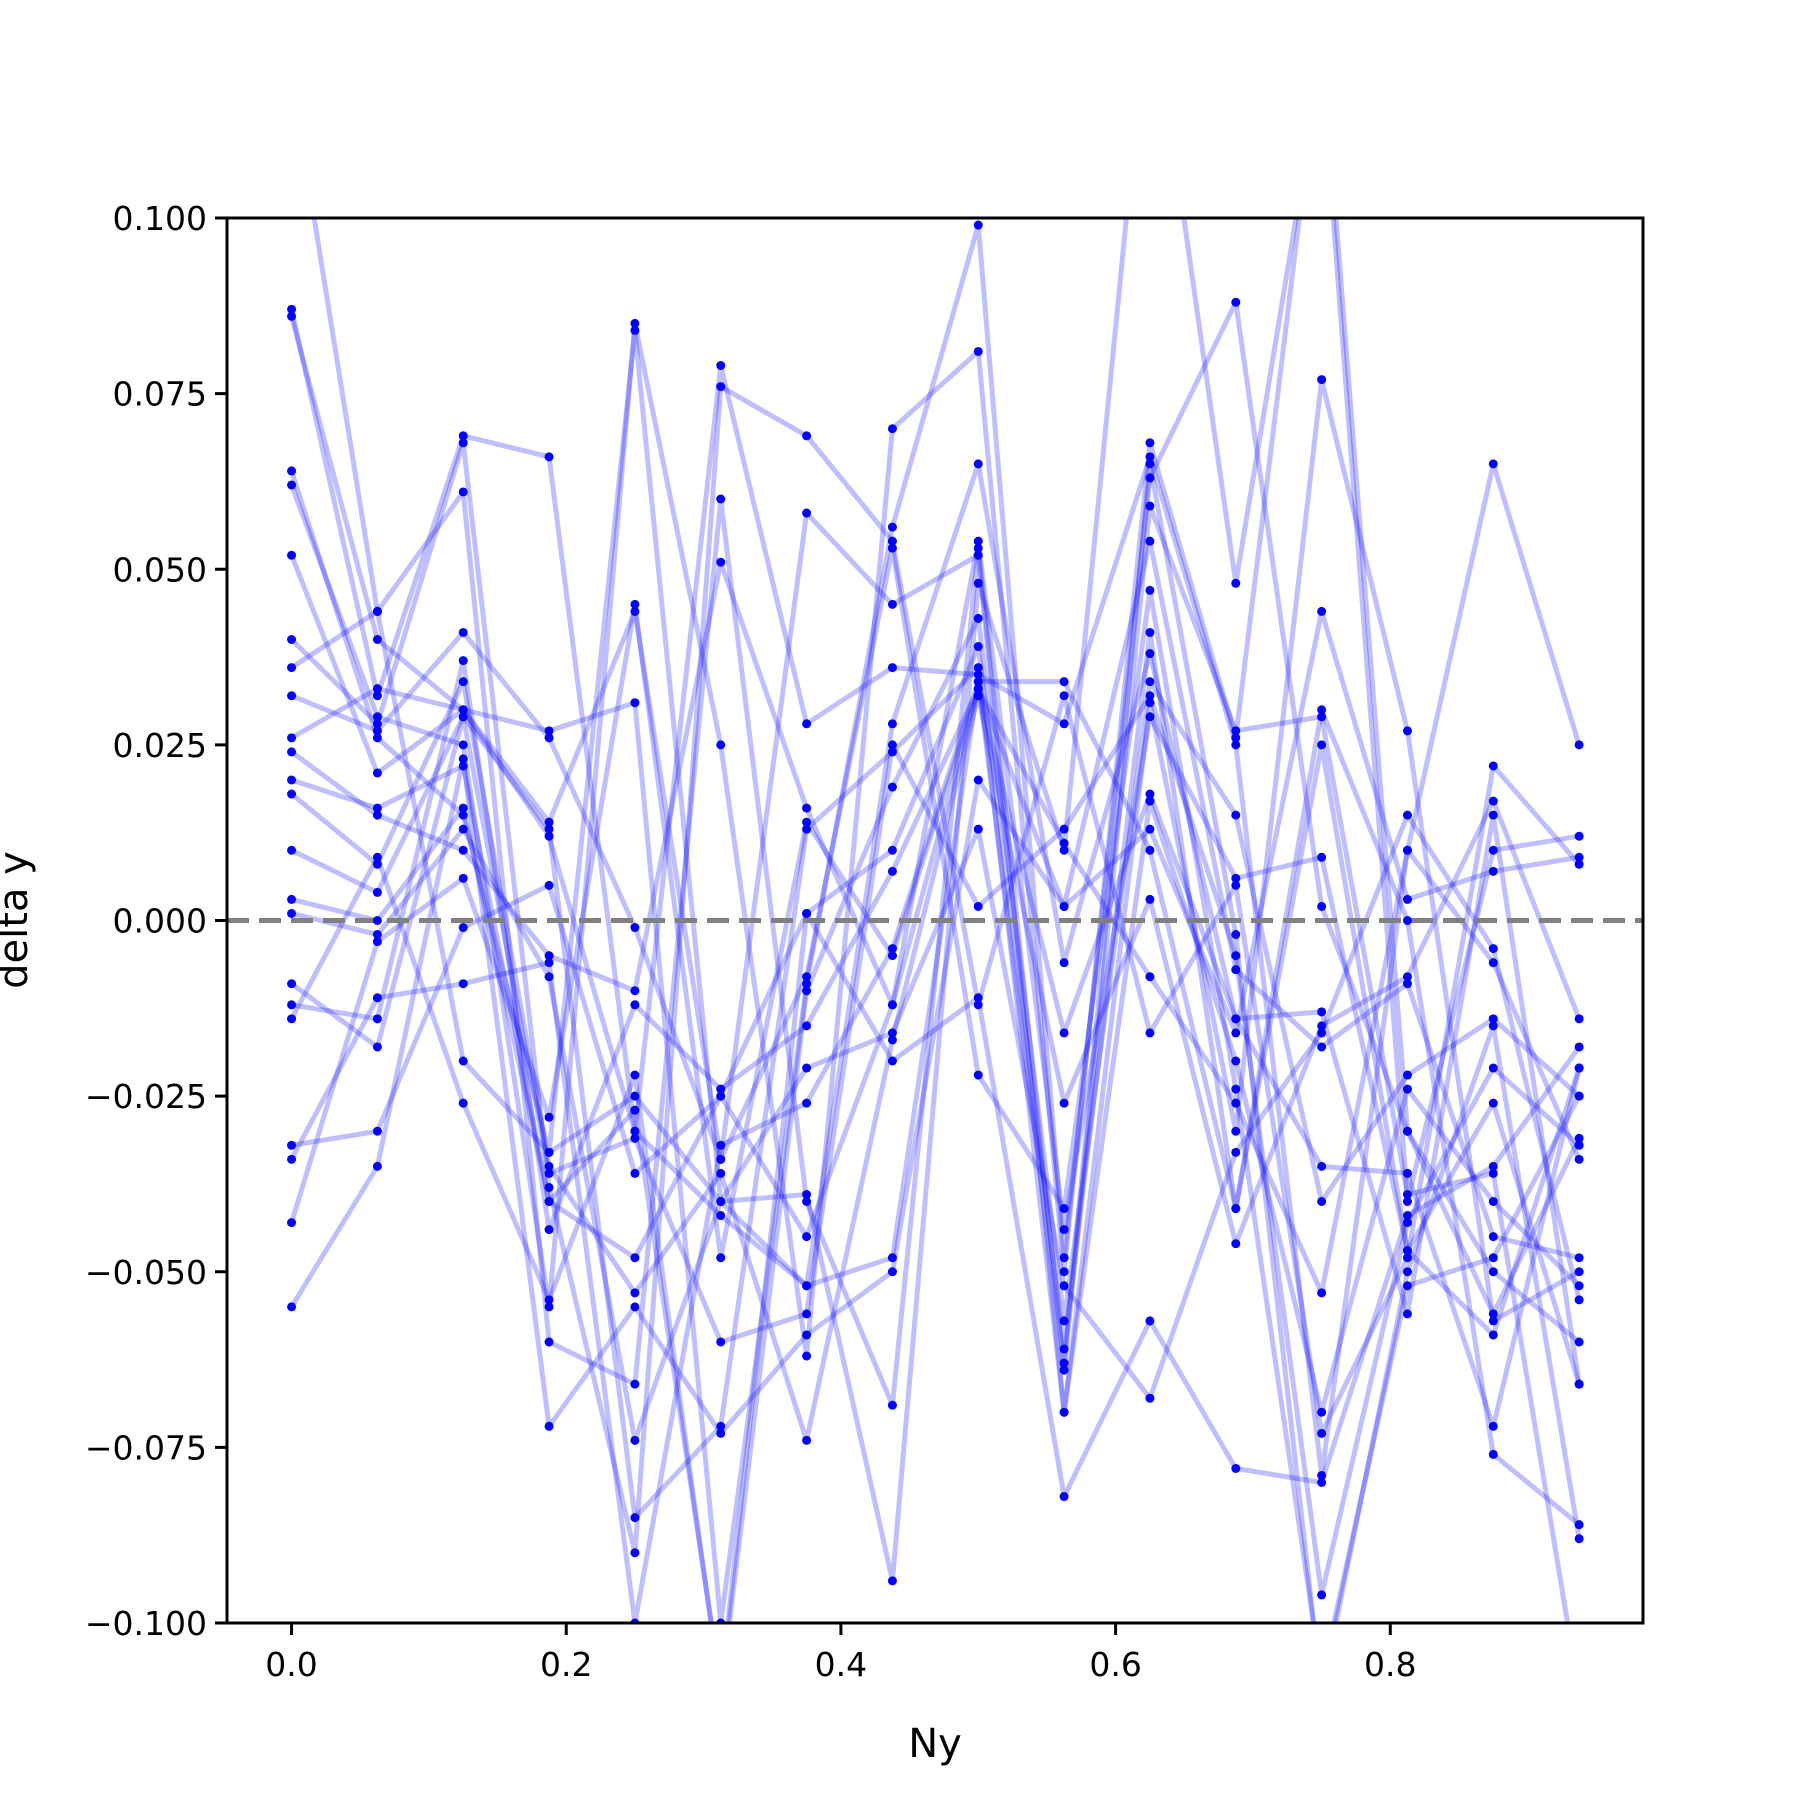 The width and height of the screenshot is (1800, 1800). What do you see at coordinates (1115, 1664) in the screenshot?
I see `x-tick-label: 0.6` at bounding box center [1115, 1664].